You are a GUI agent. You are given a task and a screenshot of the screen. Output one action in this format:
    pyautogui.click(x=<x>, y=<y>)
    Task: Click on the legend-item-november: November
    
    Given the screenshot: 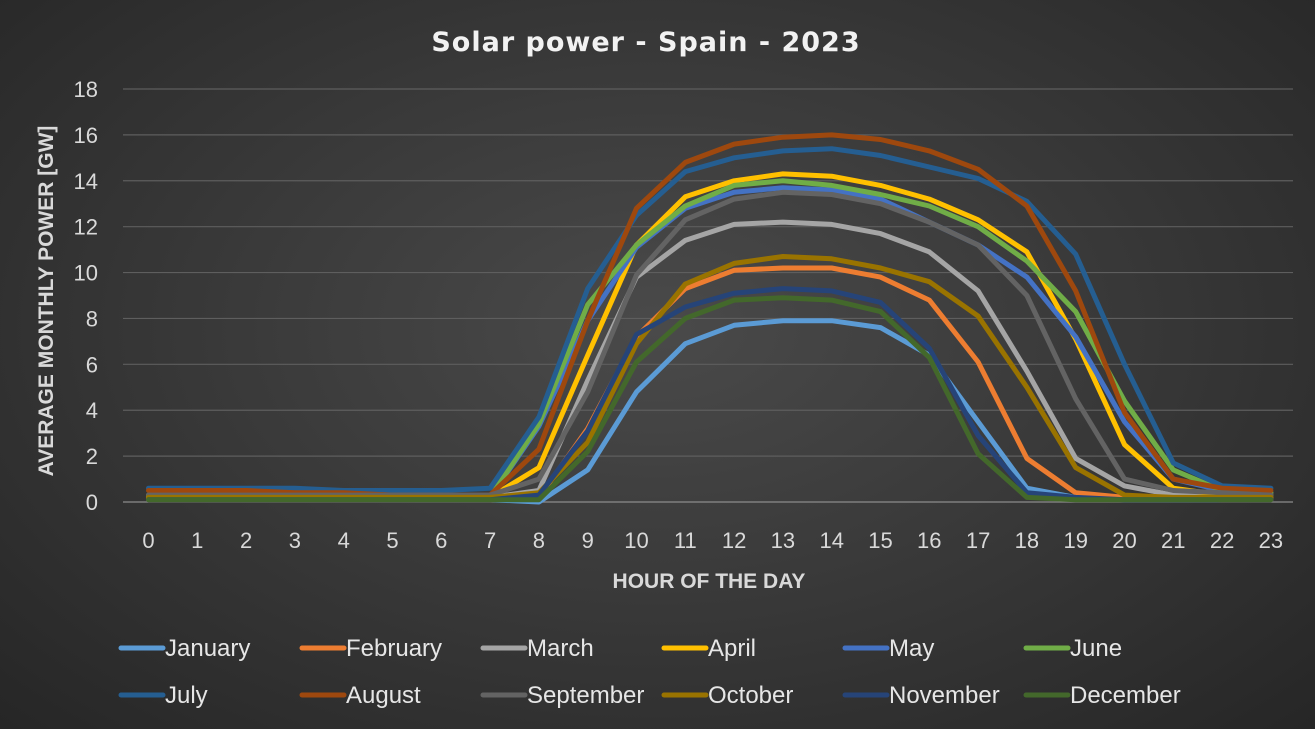 What is the action you would take?
    pyautogui.click(x=921, y=695)
    